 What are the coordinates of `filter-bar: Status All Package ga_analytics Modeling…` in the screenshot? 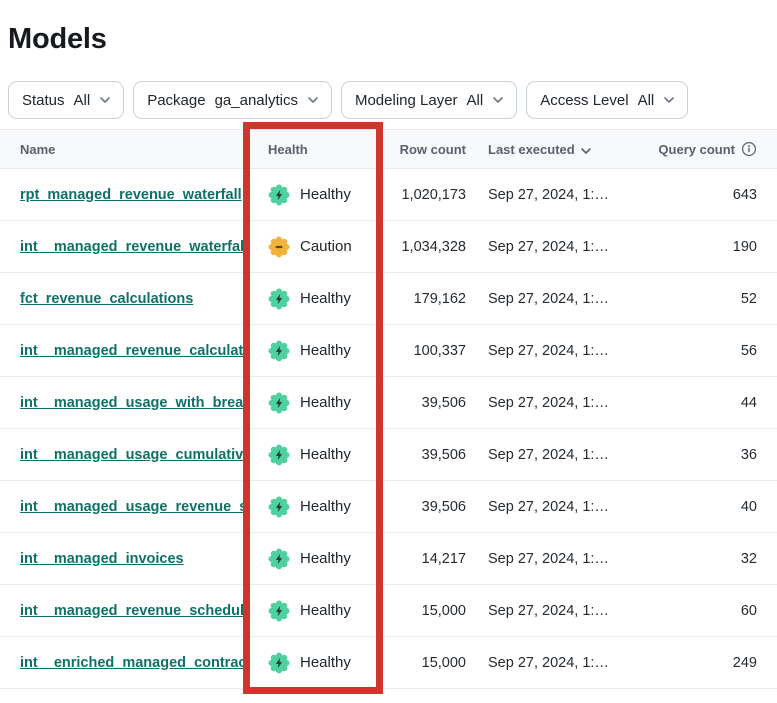 It's located at (348, 100).